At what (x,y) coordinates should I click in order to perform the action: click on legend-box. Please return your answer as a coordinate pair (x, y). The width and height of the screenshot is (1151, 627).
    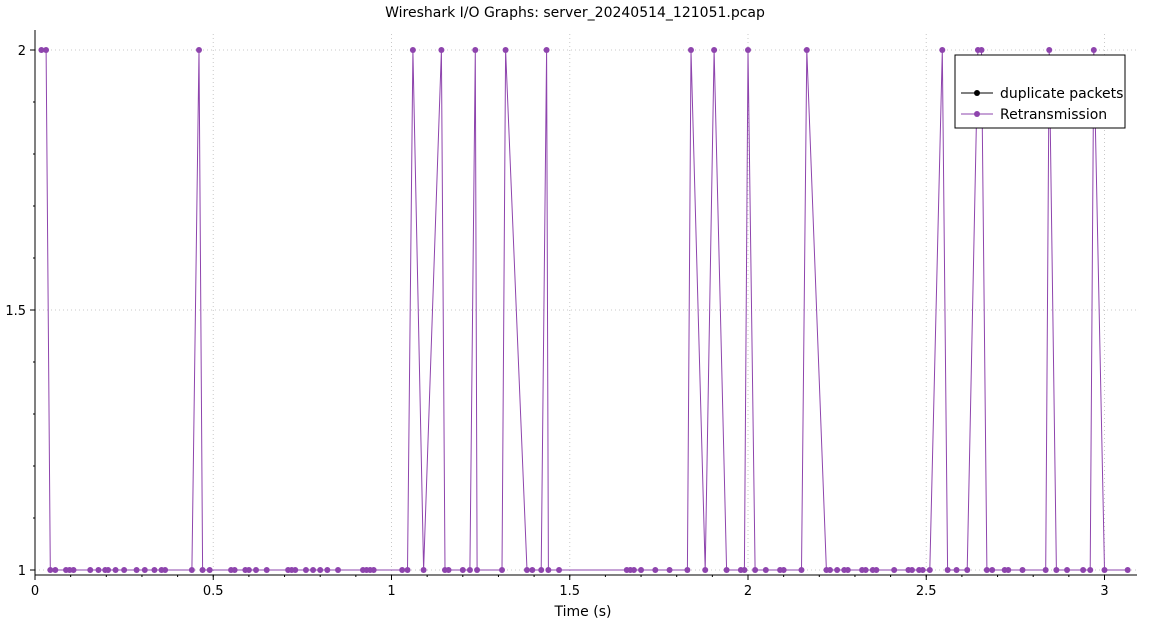
    Looking at the image, I should click on (1040, 91).